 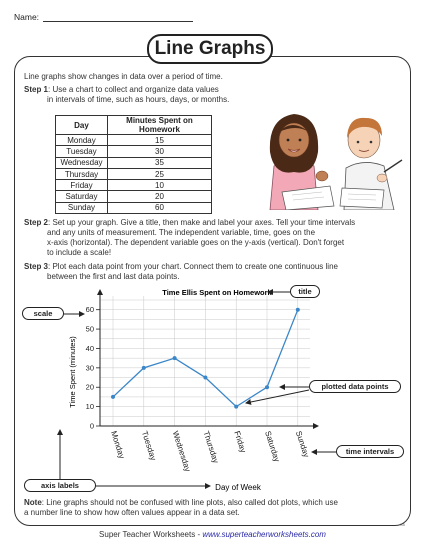 What do you see at coordinates (264, 534) in the screenshot?
I see `footer-url: www.superteacherworksheets.com` at bounding box center [264, 534].